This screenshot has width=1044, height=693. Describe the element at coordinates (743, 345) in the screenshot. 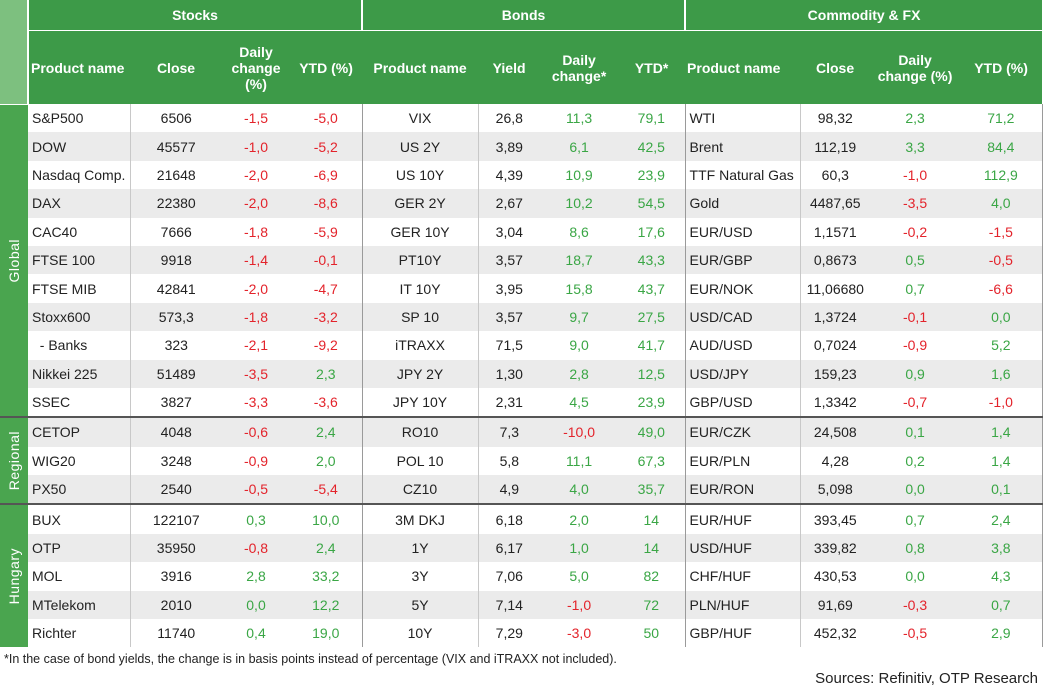

I see `table-cell: AUD/USD` at that location.